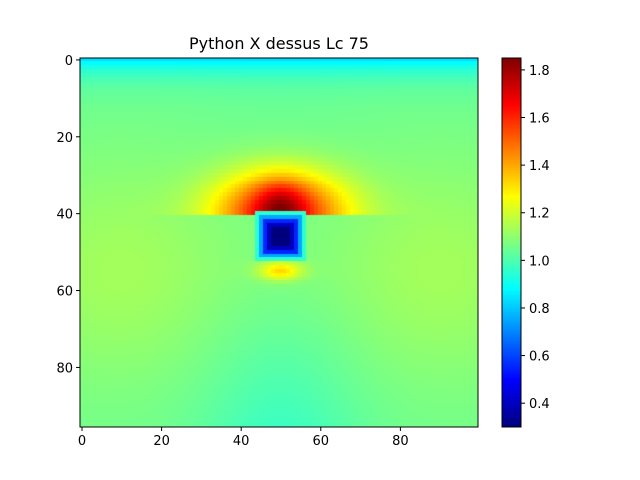 The image size is (640, 480). Describe the element at coordinates (400, 441) in the screenshot. I see `x-tick-label: 80` at that location.